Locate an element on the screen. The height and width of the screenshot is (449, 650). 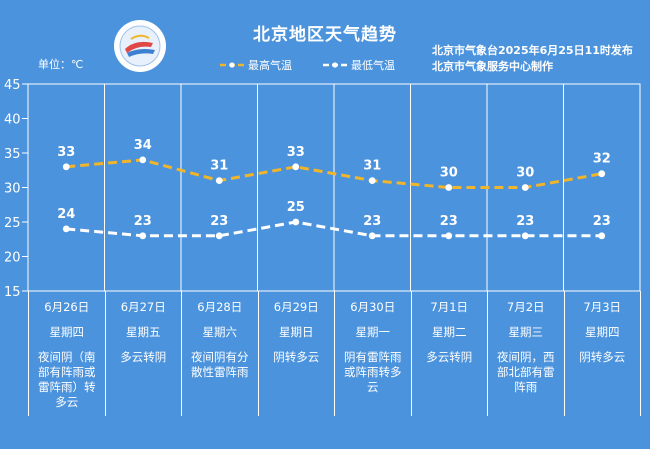
description-line: 云 is located at coordinates (373, 387).